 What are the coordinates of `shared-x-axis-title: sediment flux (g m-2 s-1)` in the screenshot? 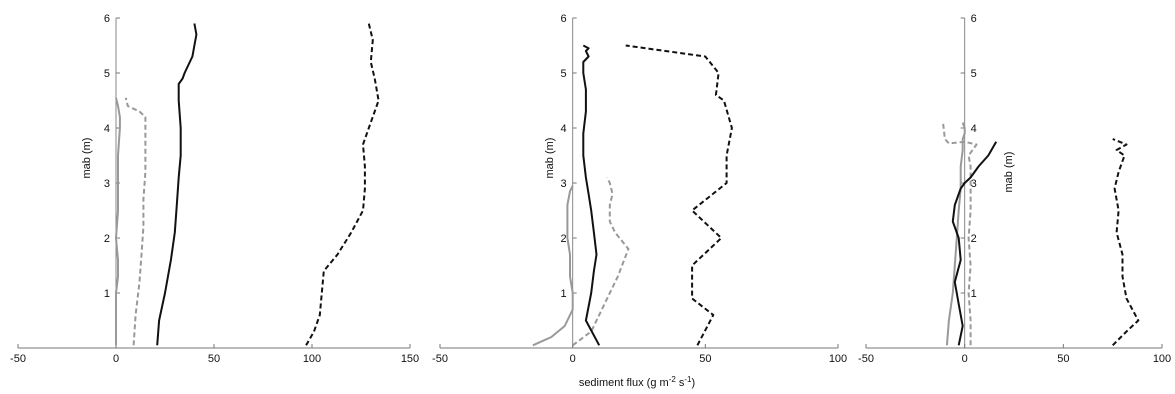 It's located at (637, 382).